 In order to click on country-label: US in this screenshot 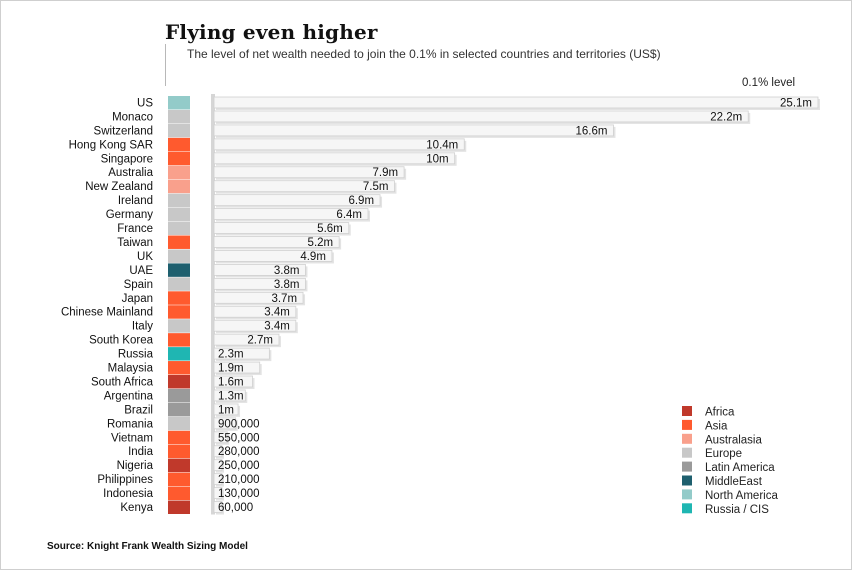, I will do `click(145, 103)`.